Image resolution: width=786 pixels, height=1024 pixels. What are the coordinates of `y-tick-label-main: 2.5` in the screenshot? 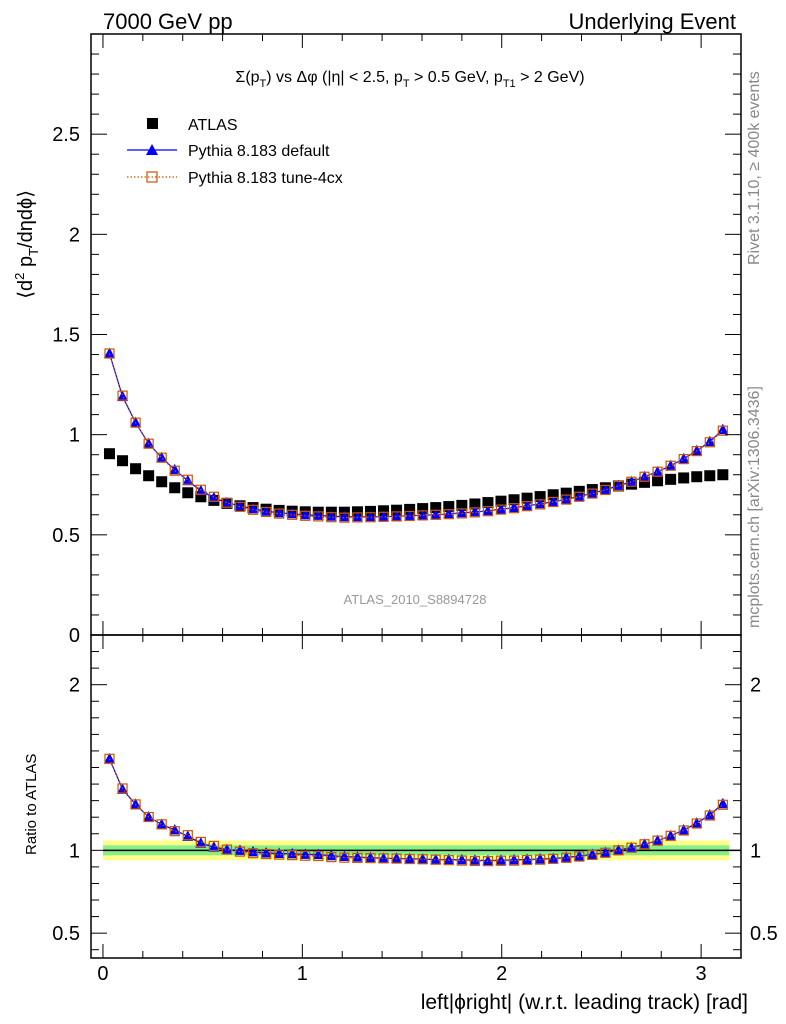 It's located at (66, 135).